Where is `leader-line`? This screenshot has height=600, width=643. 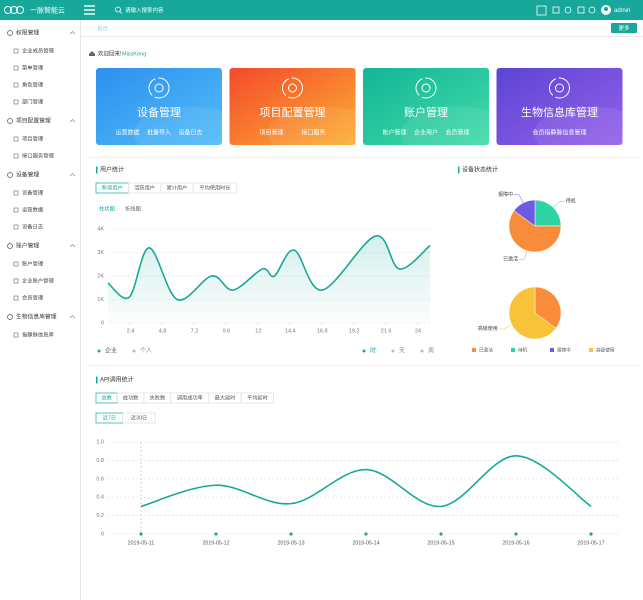
leader-line is located at coordinates (559, 204).